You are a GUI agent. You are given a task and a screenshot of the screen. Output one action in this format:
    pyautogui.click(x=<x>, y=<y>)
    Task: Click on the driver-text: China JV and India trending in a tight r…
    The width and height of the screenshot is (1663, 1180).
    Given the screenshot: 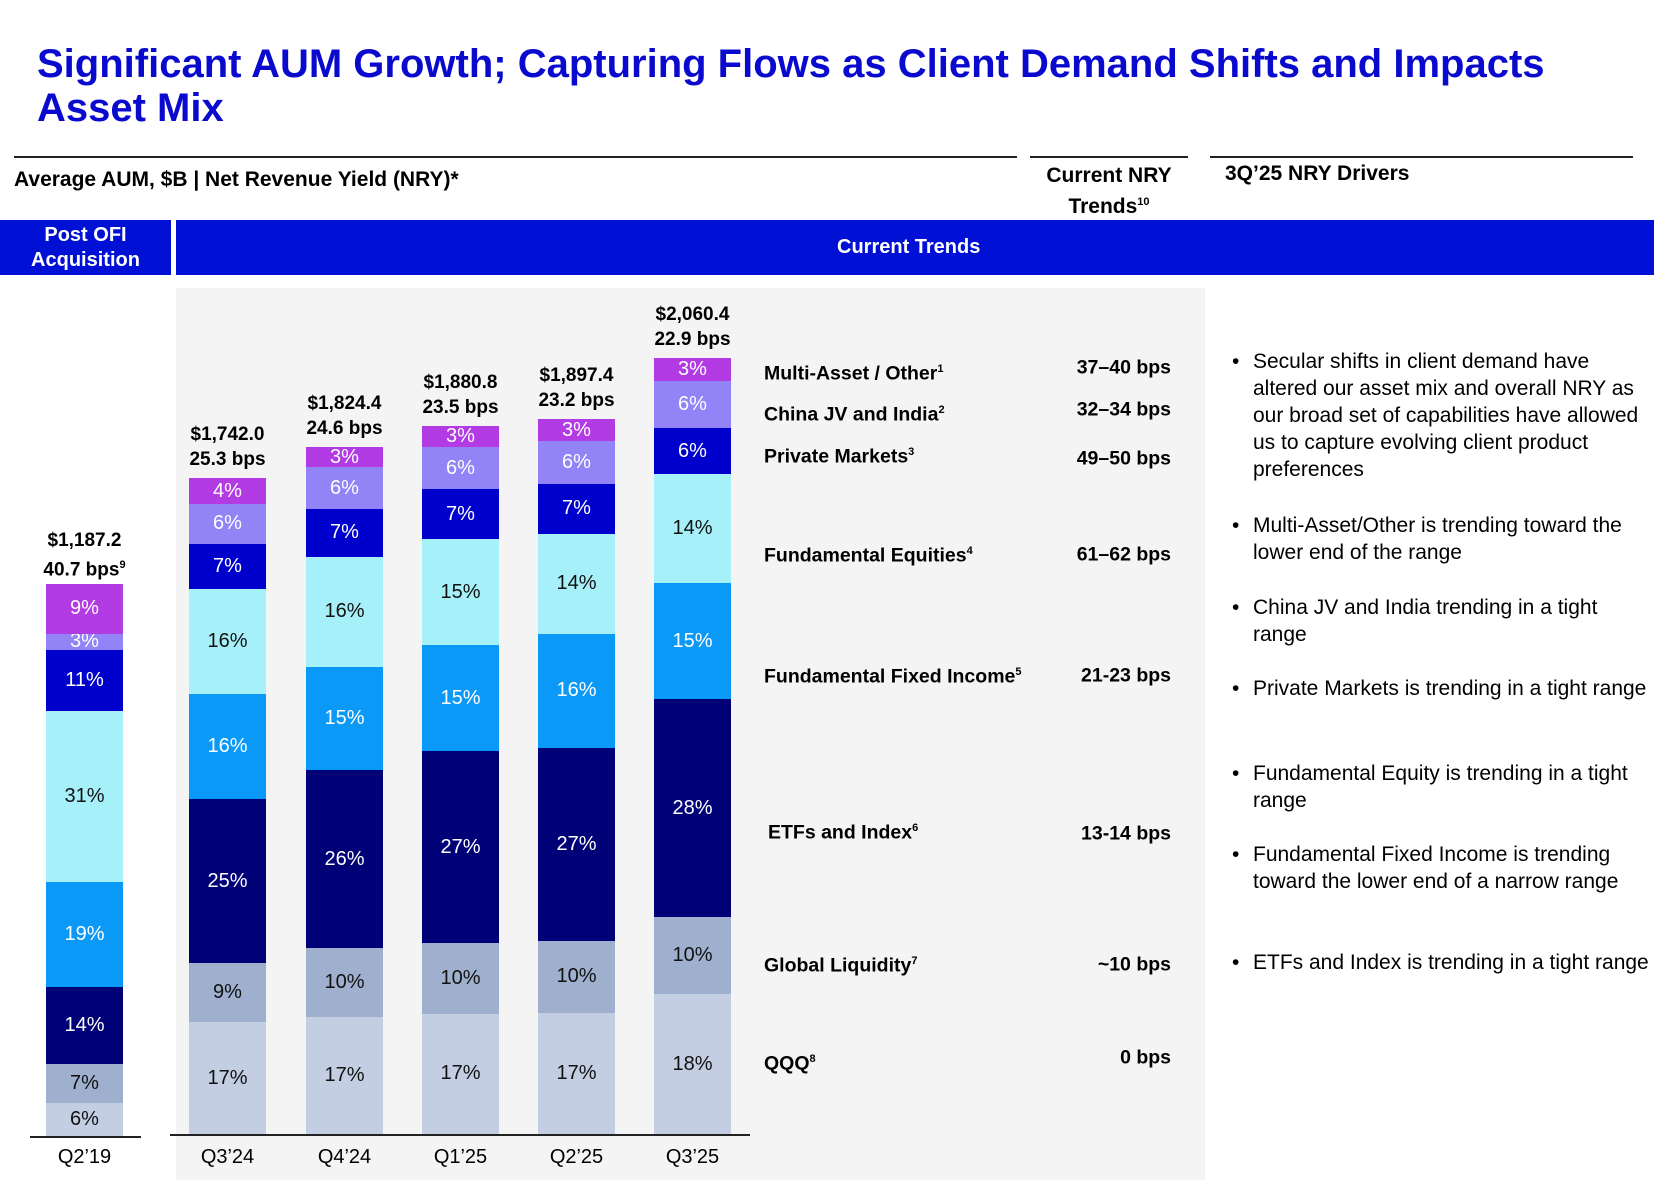 What is the action you would take?
    pyautogui.click(x=1425, y=621)
    